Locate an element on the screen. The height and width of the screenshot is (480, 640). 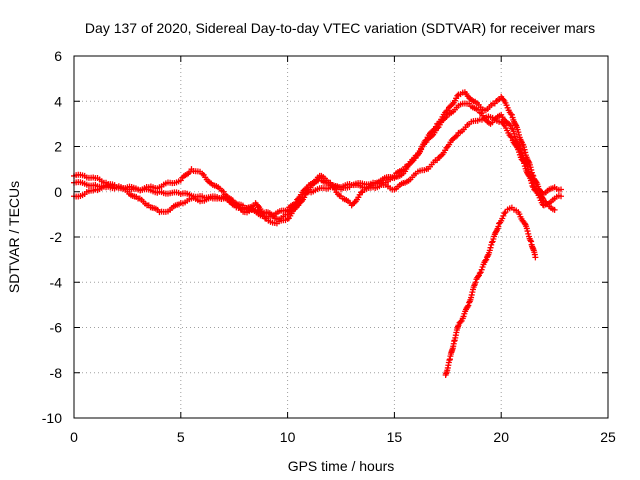
y-tick-label: 6 is located at coordinates (58, 56).